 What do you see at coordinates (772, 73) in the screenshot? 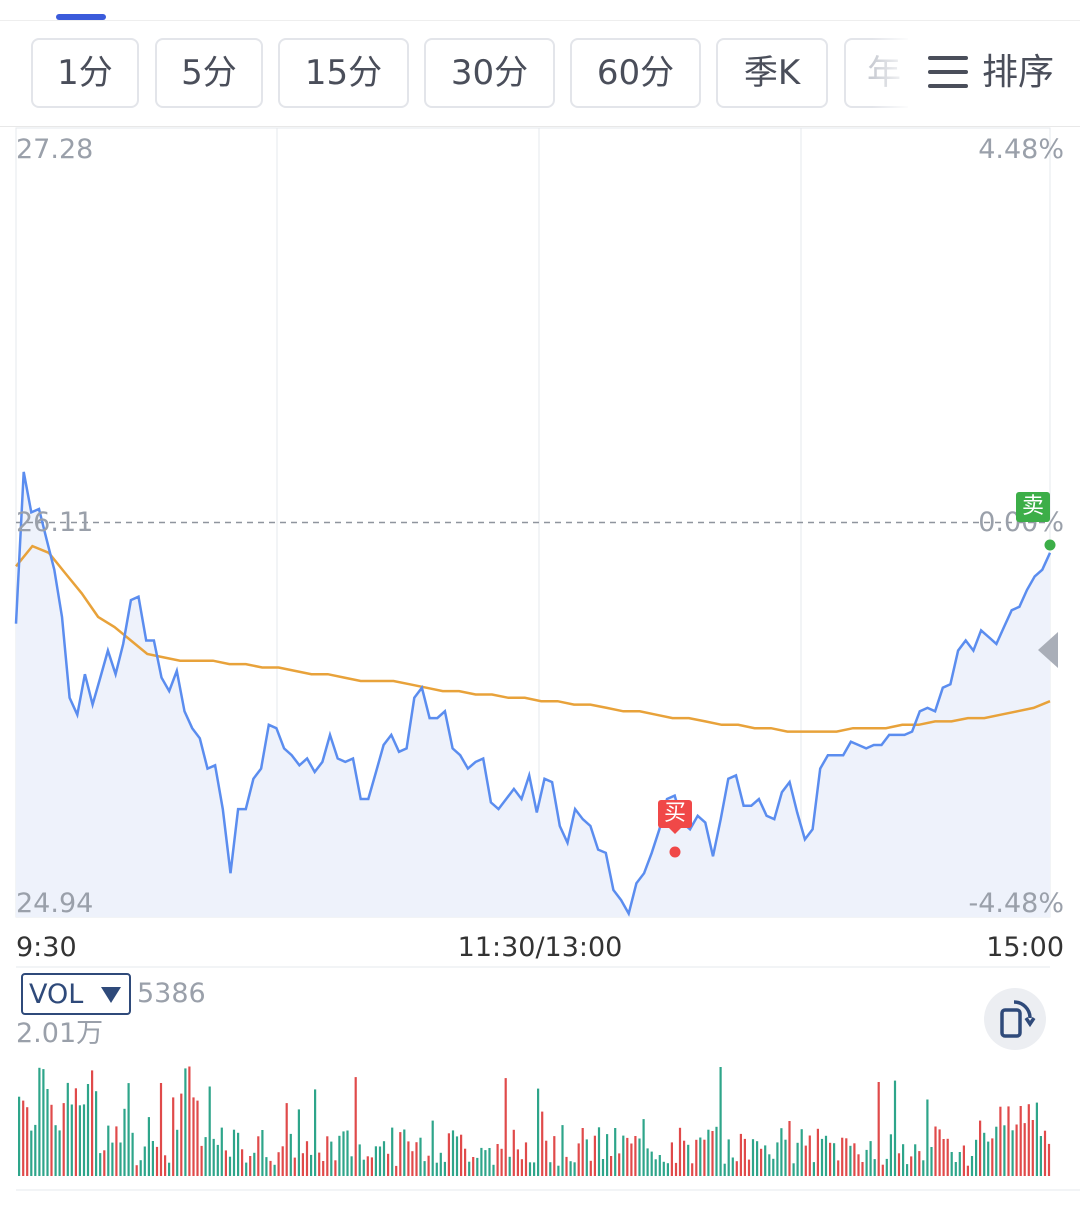
I see `period-tab-season-k: 季K` at bounding box center [772, 73].